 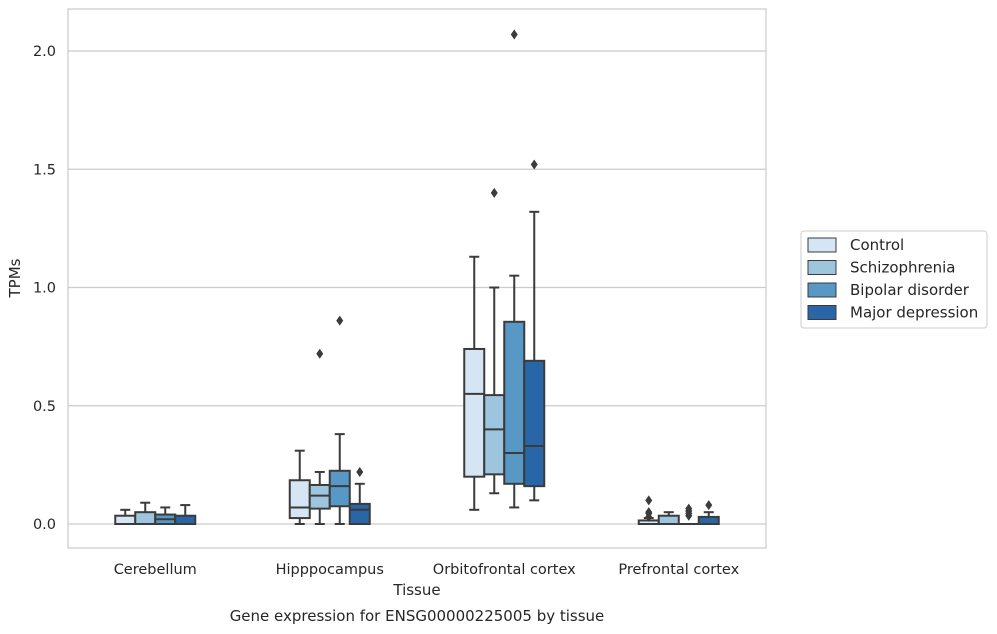 I want to click on legend-label: Schizophrenia, so click(x=902, y=268).